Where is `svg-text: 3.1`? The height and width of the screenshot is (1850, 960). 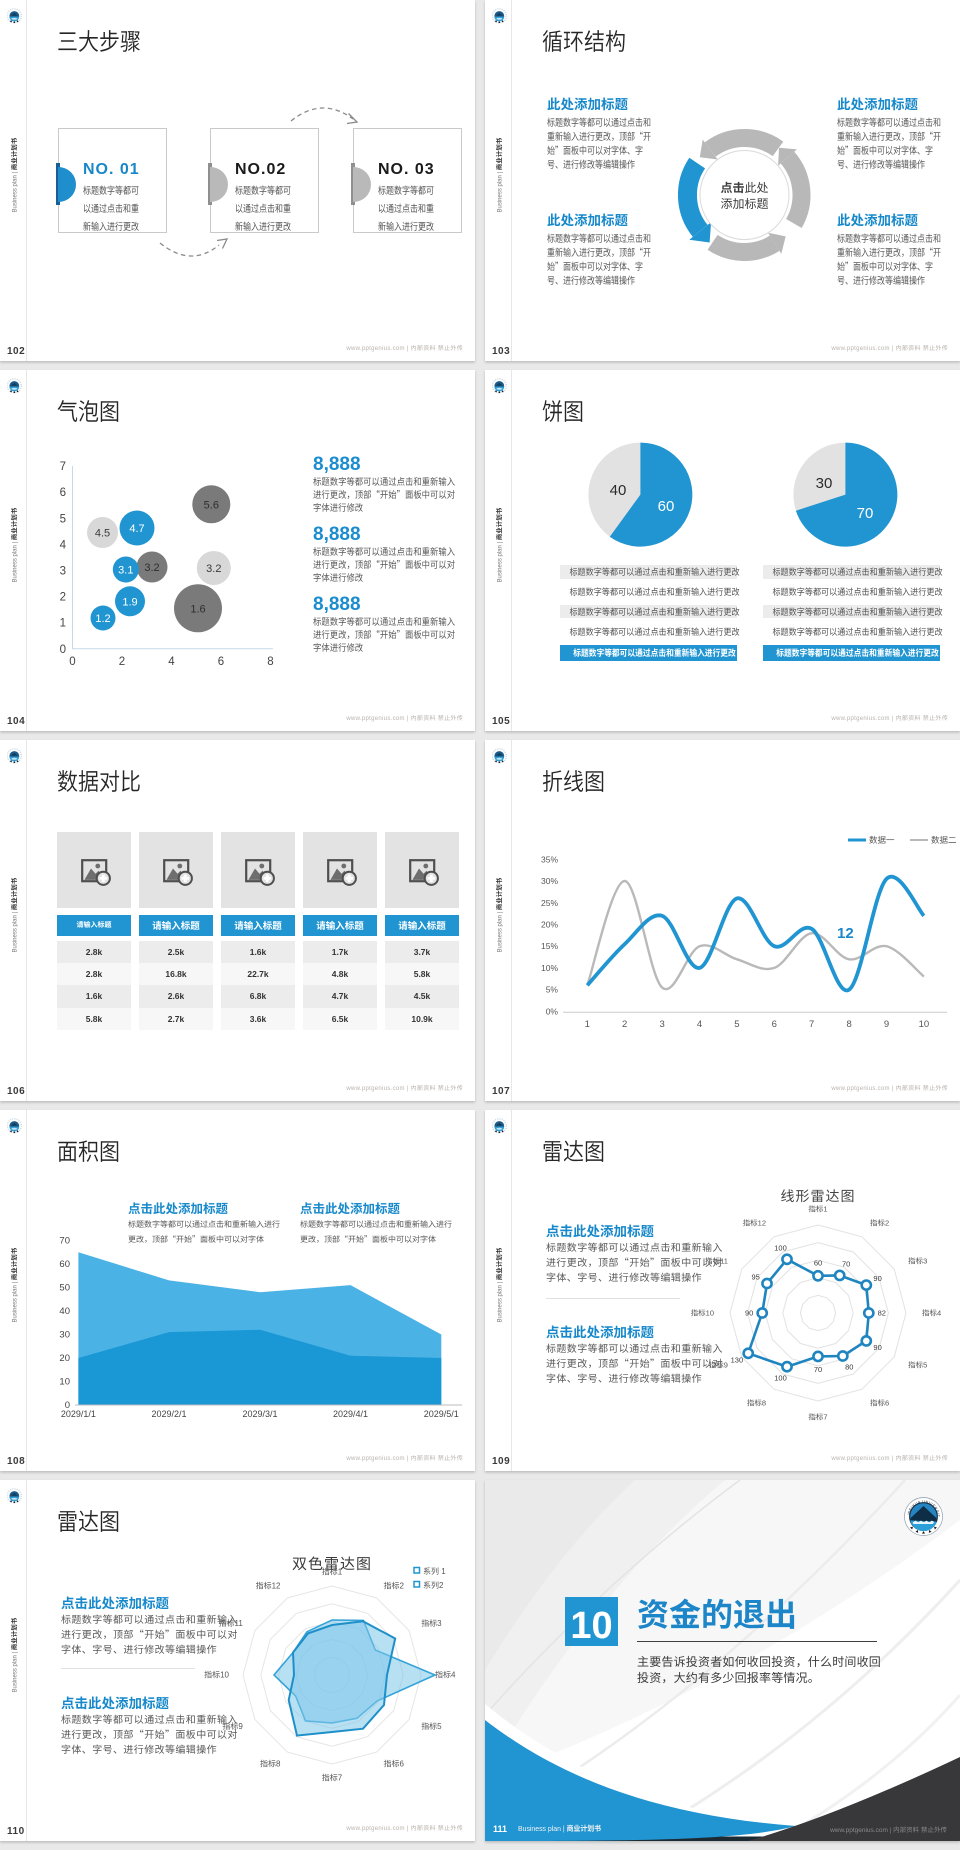 svg-text: 3.1 is located at coordinates (125, 570).